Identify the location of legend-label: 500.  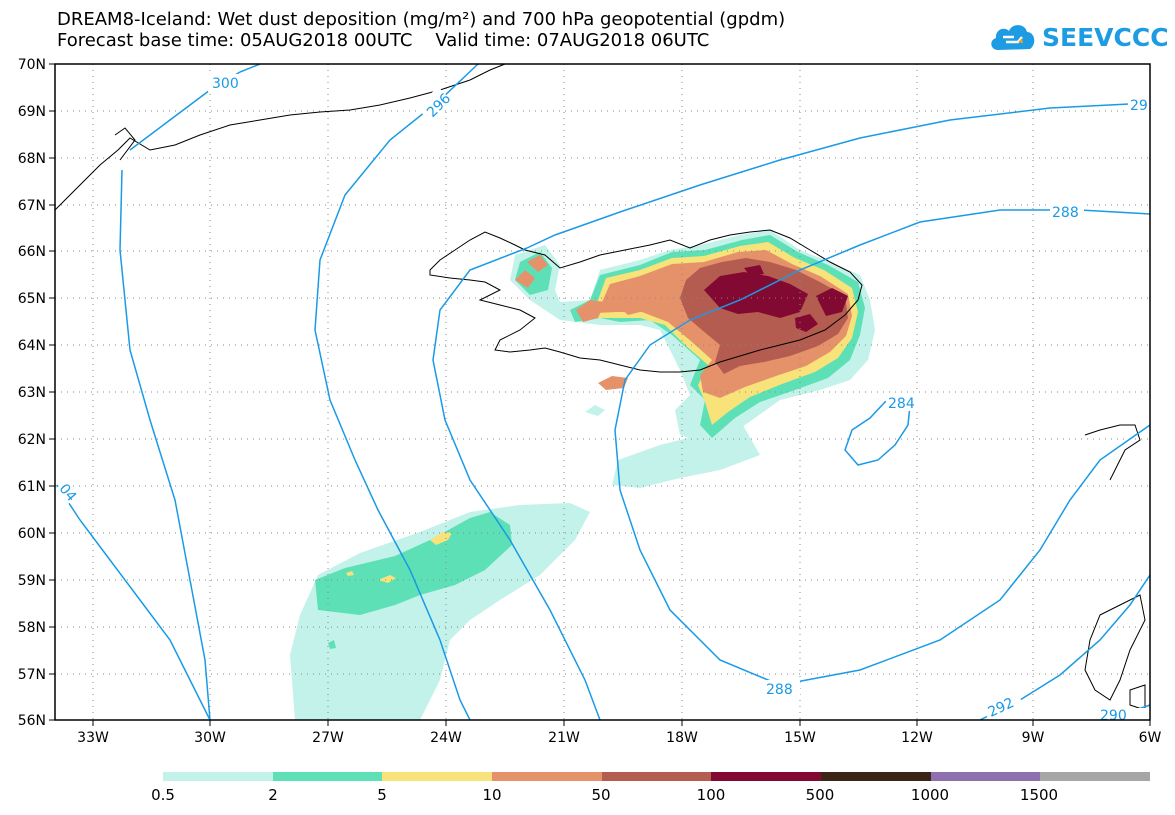
(820, 795).